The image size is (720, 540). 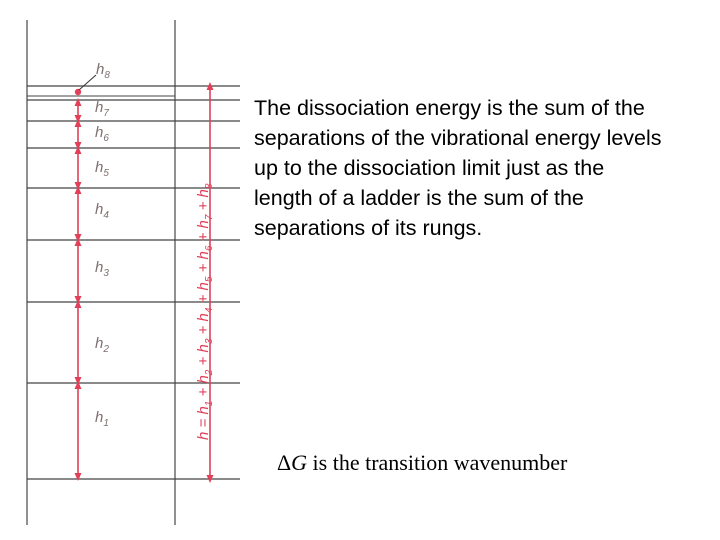 I want to click on transition-note: ΔG is the transition wavenumber, so click(x=477, y=463).